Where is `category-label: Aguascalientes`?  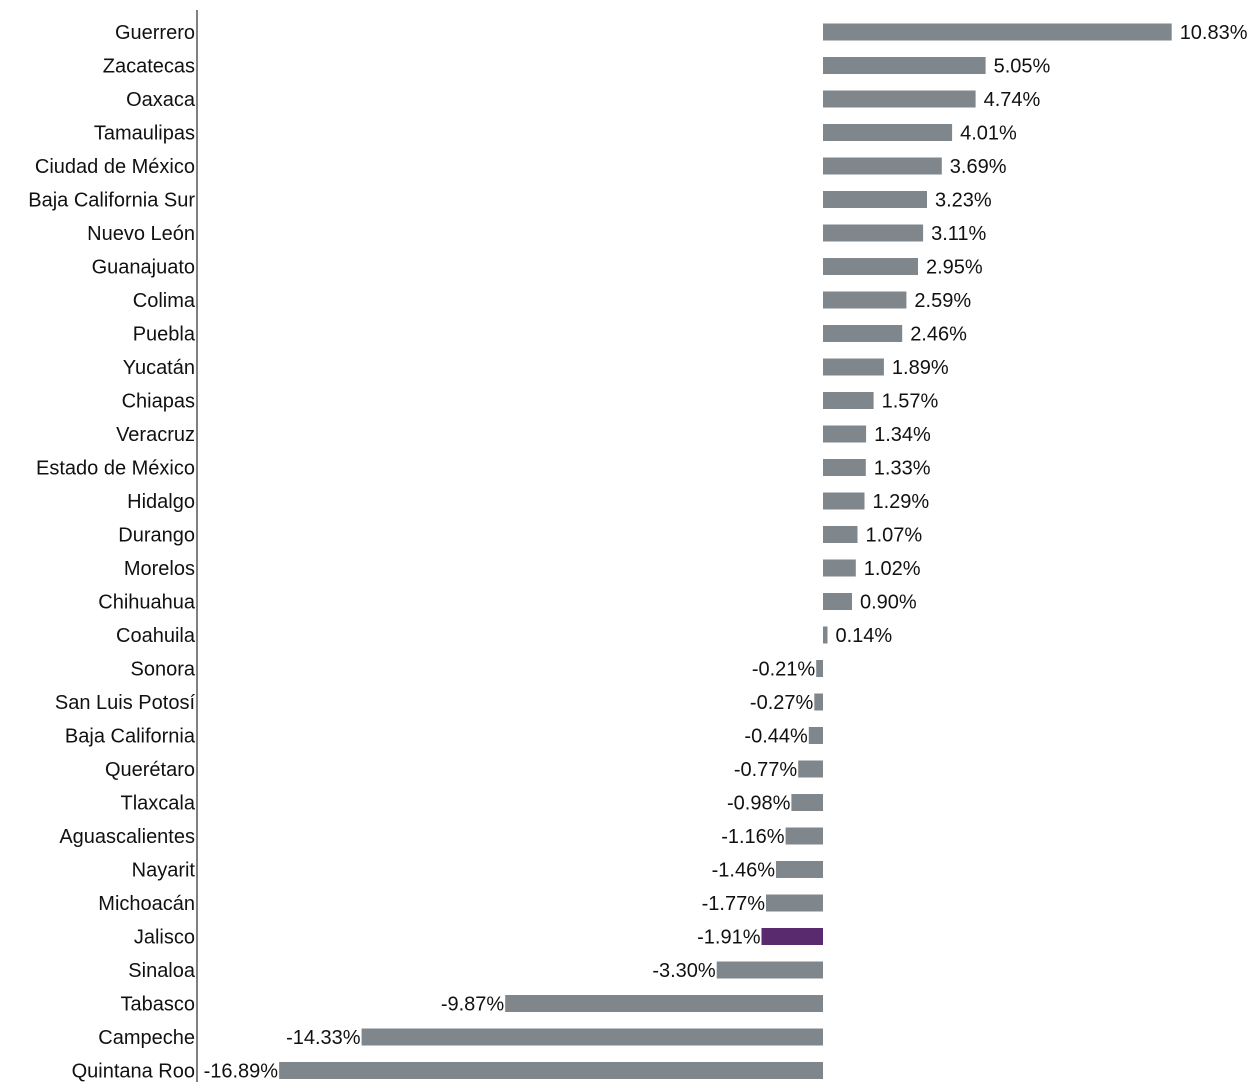
category-label: Aguascalientes is located at coordinates (127, 837).